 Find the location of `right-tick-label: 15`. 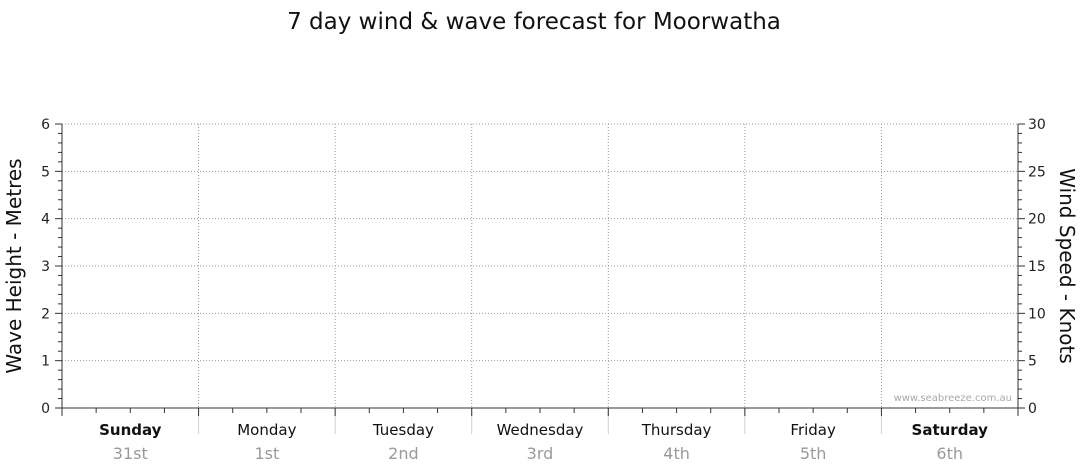

right-tick-label: 15 is located at coordinates (1037, 267).